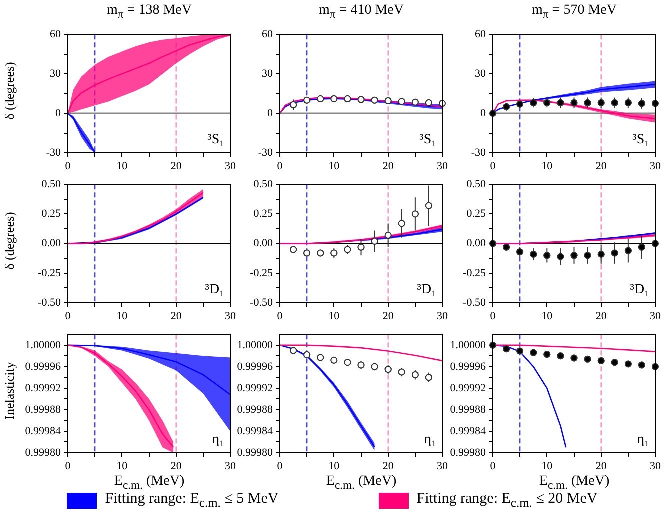  I want to click on chart-title: m$_{π}$ = 570 MeV, so click(574, 12).